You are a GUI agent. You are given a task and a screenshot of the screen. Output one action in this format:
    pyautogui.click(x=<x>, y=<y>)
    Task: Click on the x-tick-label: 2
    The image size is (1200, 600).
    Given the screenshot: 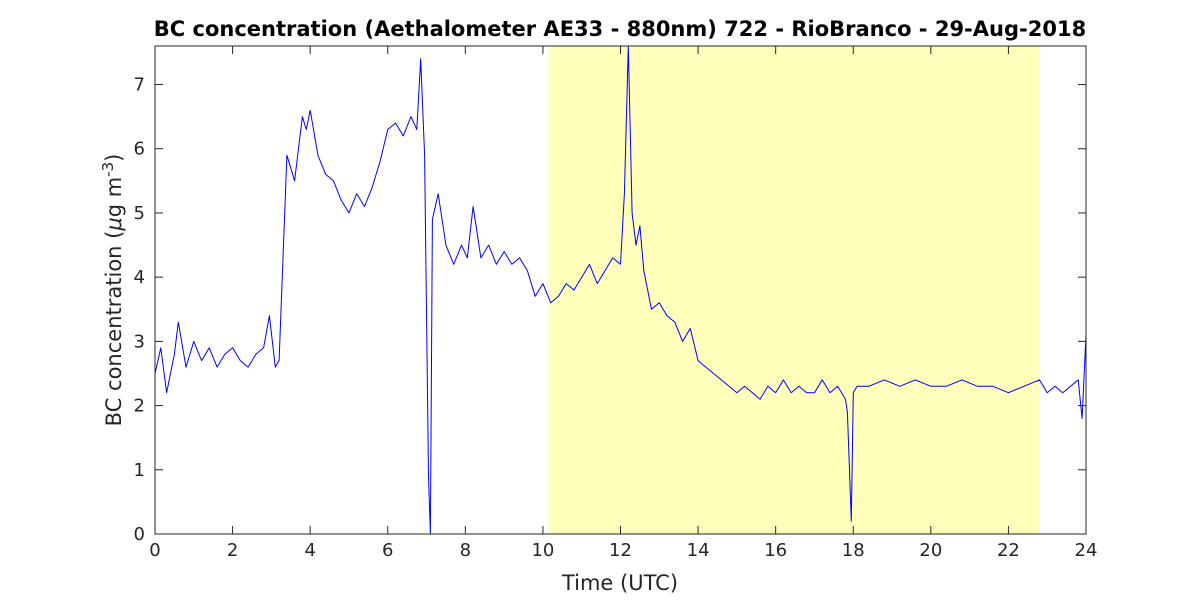 What is the action you would take?
    pyautogui.click(x=232, y=550)
    